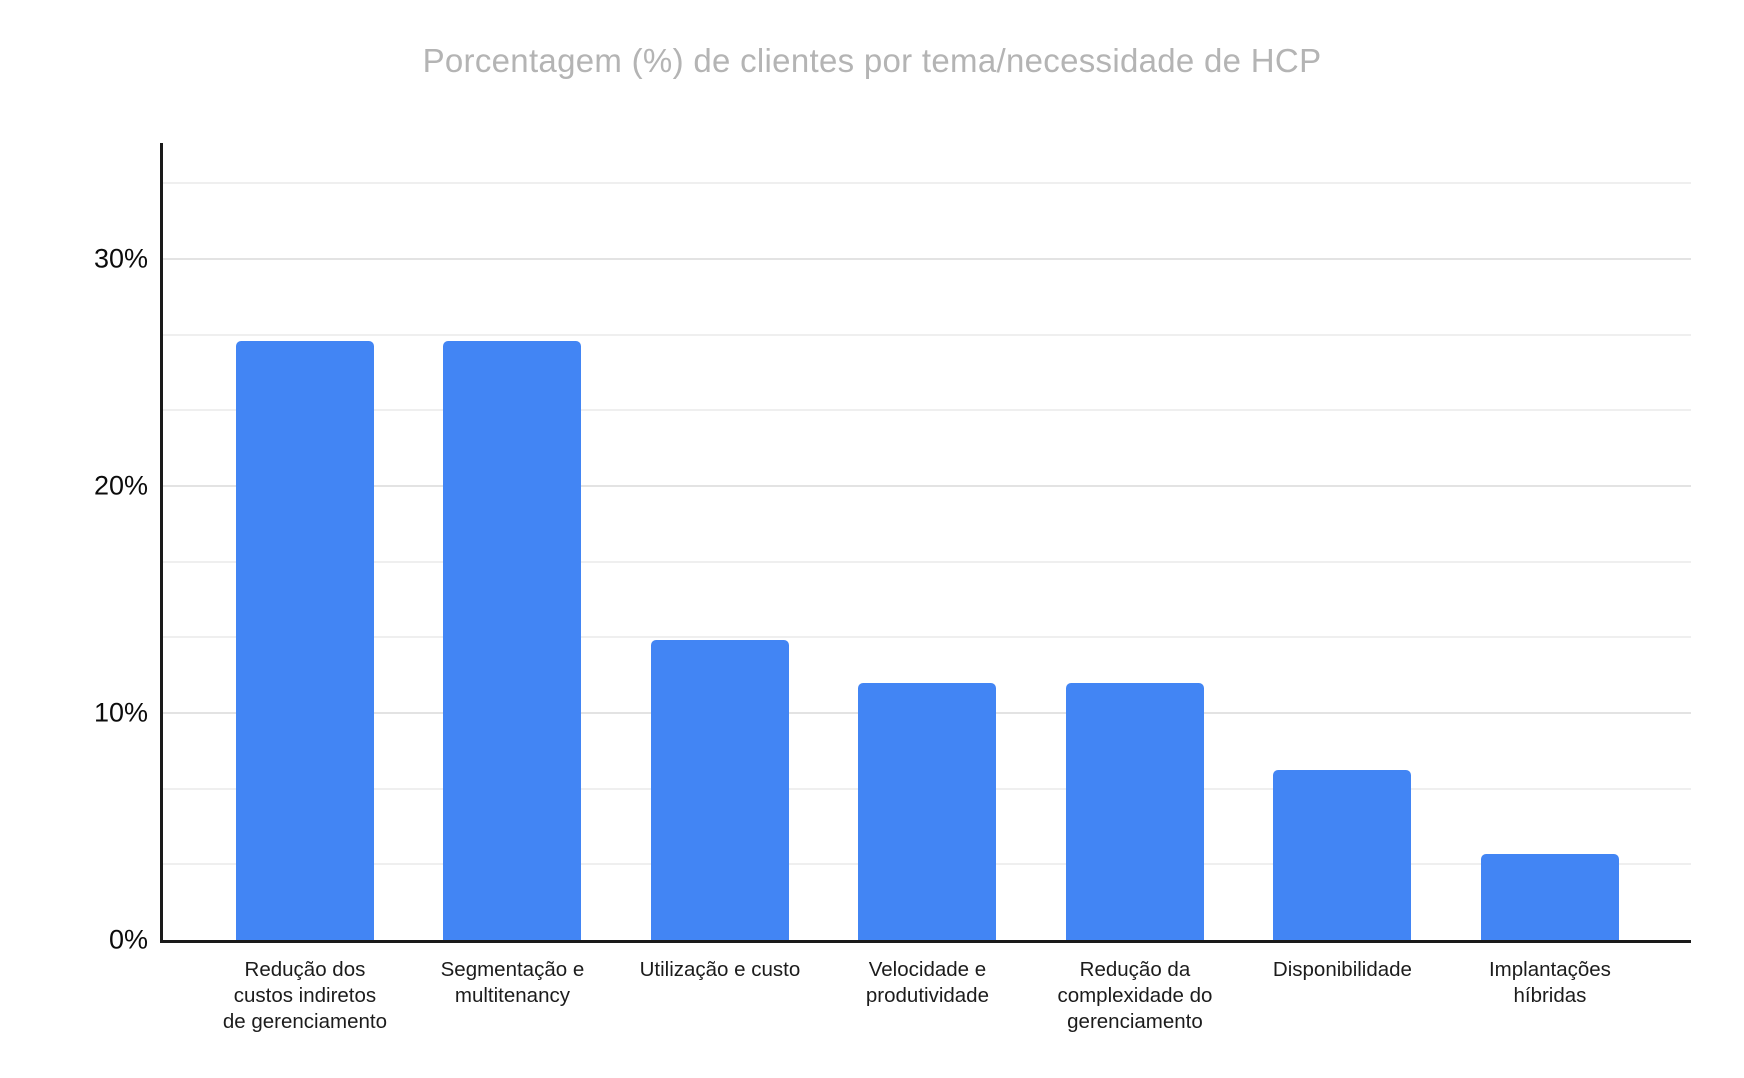  Describe the element at coordinates (128, 939) in the screenshot. I see `y-axis-tick-label: 0%` at that location.